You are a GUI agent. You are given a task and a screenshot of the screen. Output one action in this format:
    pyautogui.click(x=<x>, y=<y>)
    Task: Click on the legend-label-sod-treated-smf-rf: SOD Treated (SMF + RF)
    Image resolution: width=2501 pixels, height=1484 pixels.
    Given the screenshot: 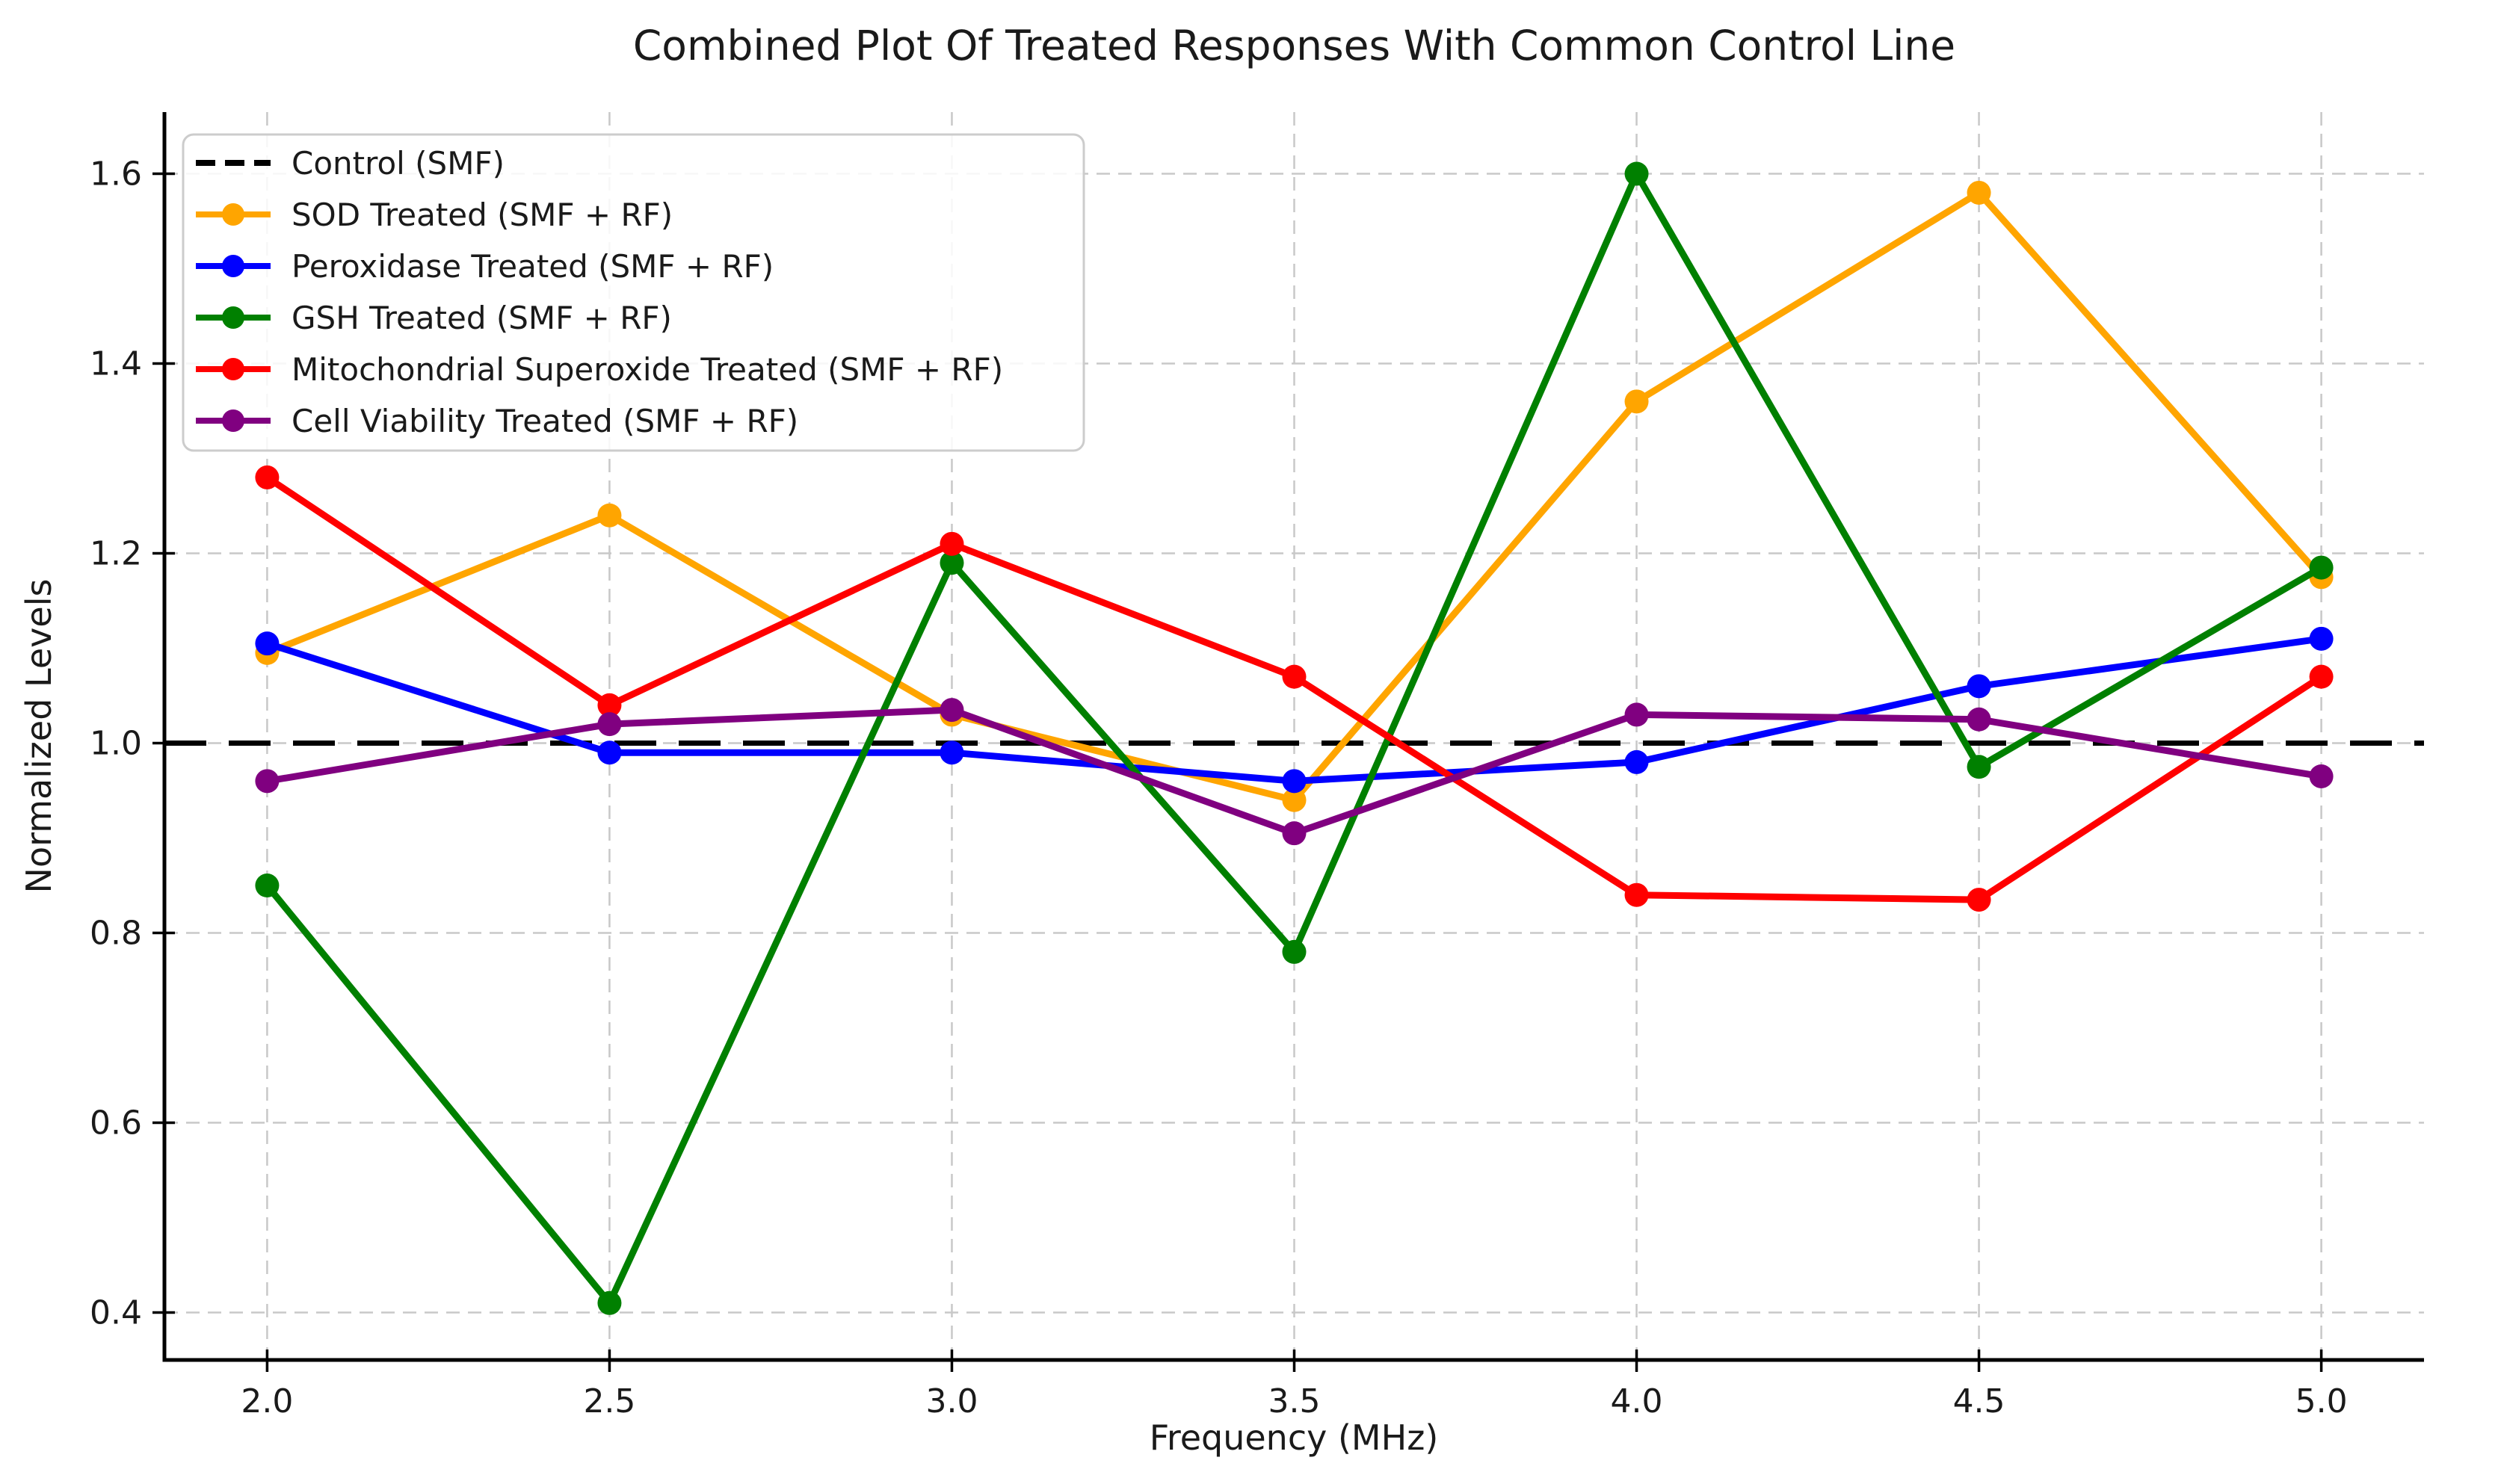 What is the action you would take?
    pyautogui.click(x=483, y=215)
    